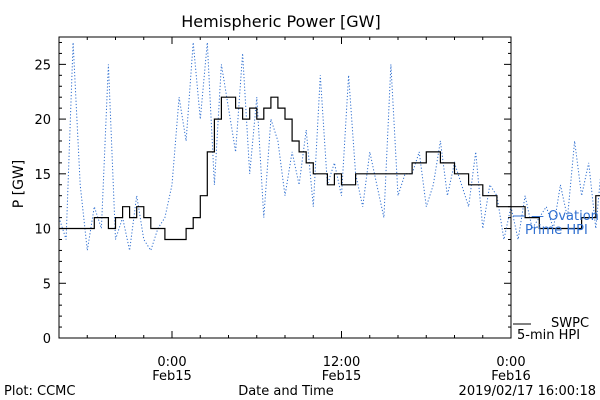  I want to click on x-axis-label: Date and Time, so click(286, 391).